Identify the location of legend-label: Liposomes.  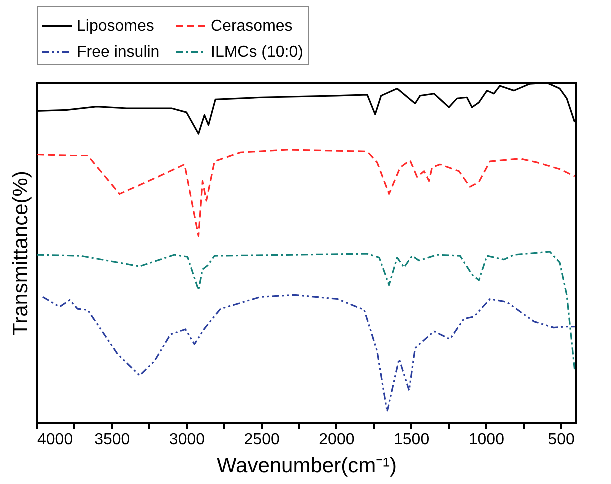
(115, 26).